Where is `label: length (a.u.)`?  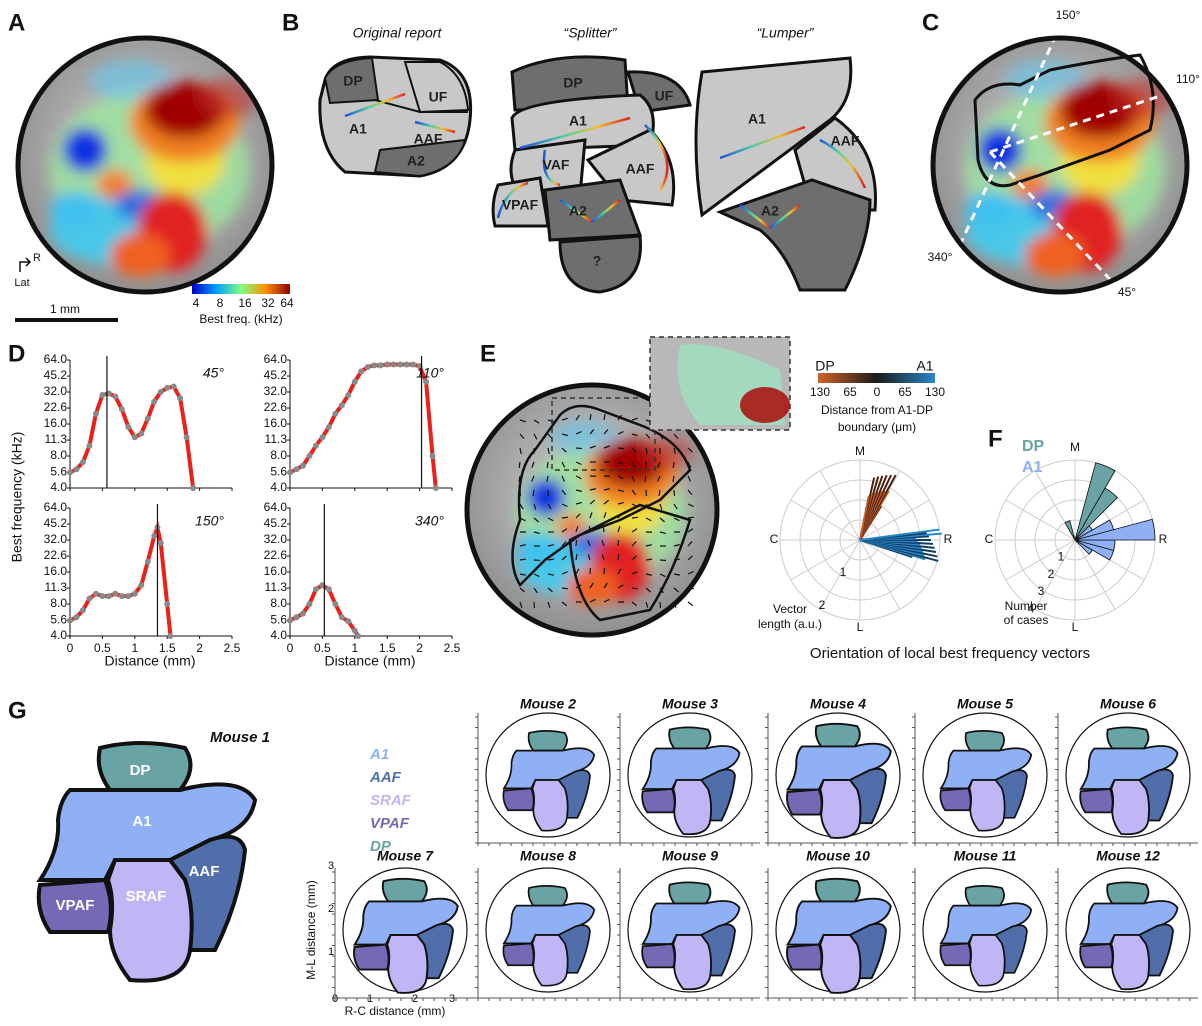
label: length (a.u.) is located at coordinates (790, 624).